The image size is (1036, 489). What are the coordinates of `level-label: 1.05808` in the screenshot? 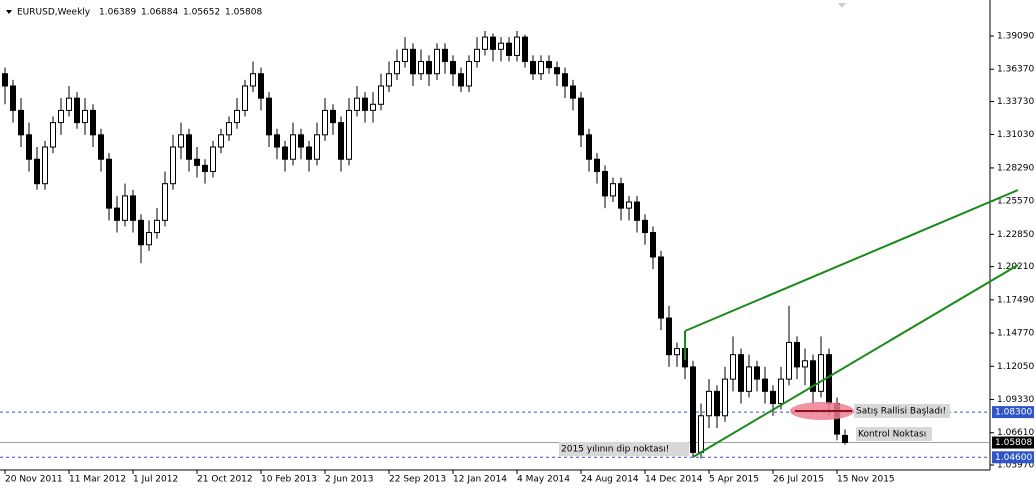 It's located at (1013, 443).